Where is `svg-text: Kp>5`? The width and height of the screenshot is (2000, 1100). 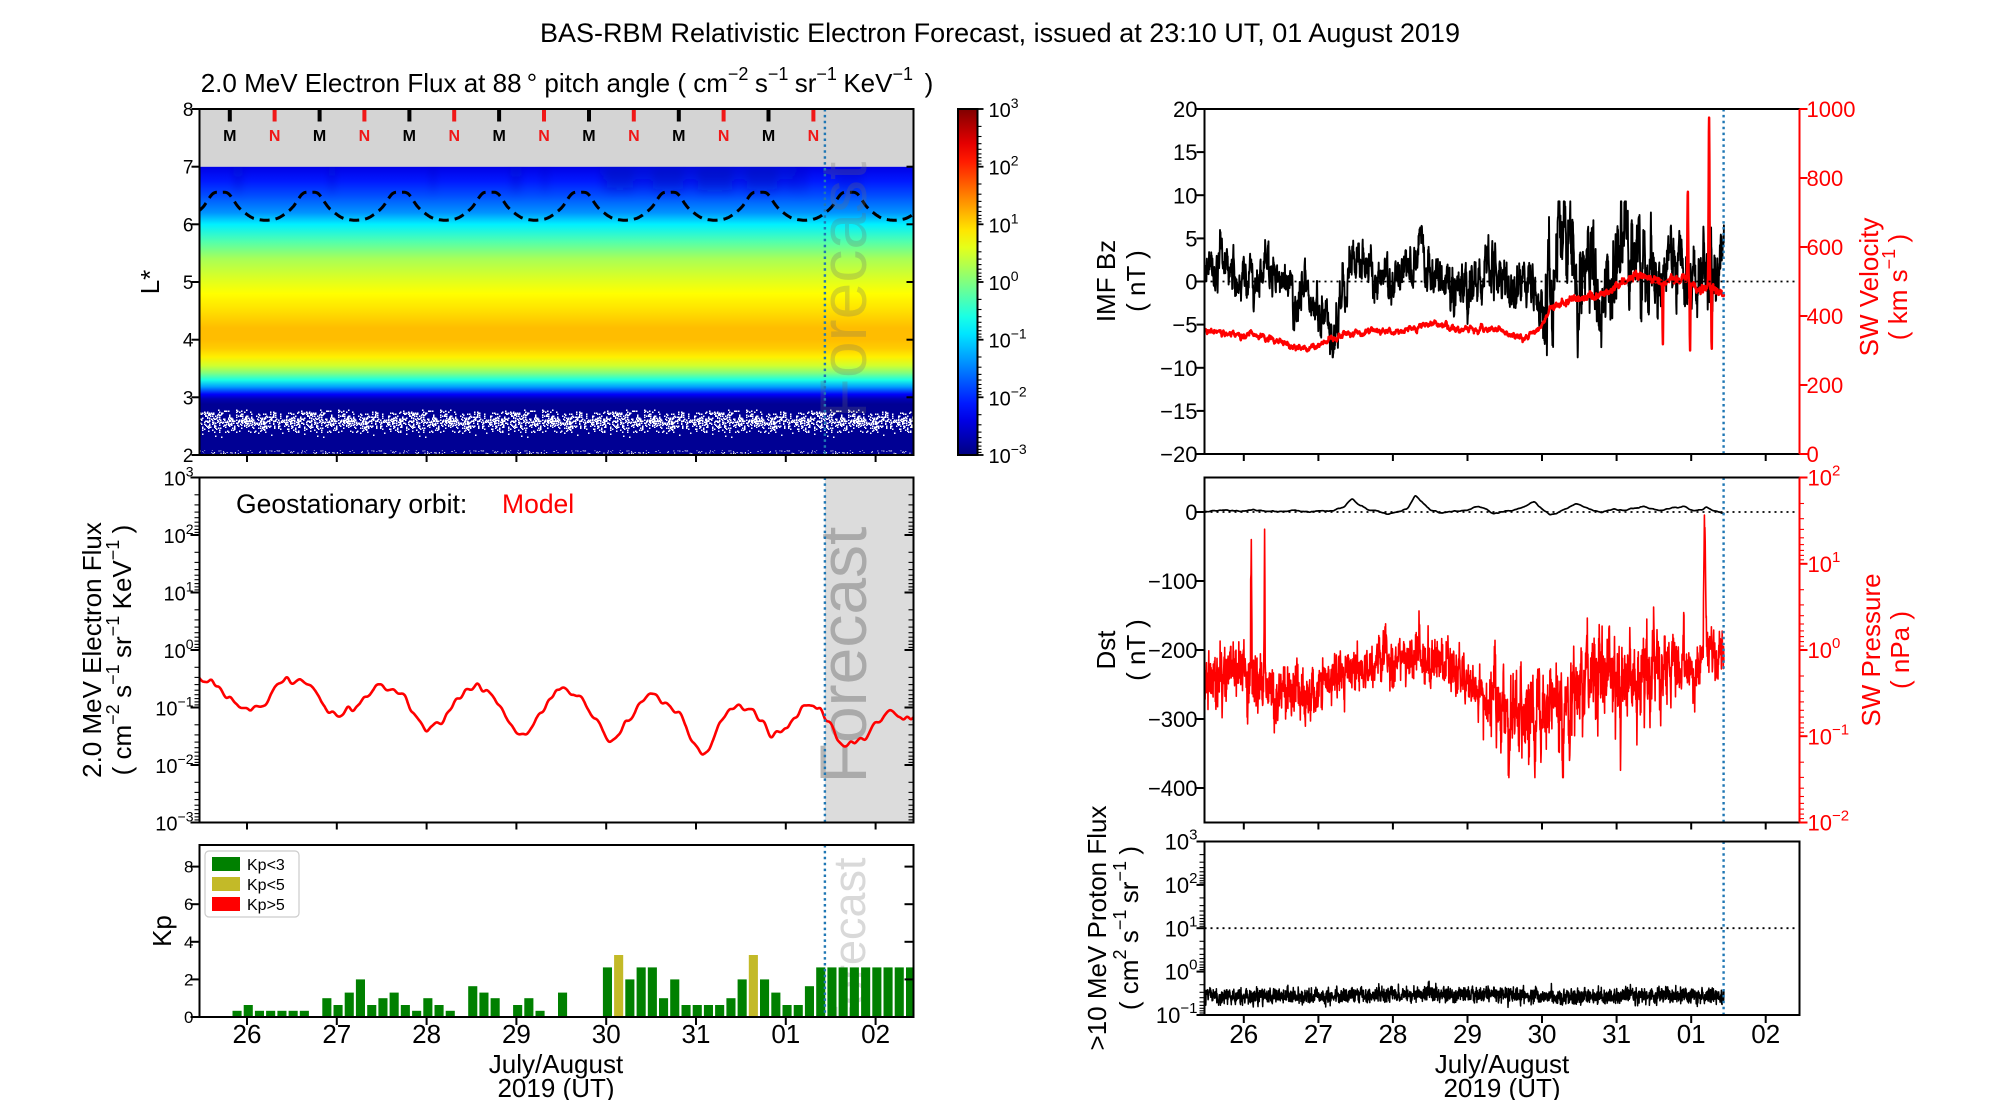 svg-text: Kp>5 is located at coordinates (266, 905).